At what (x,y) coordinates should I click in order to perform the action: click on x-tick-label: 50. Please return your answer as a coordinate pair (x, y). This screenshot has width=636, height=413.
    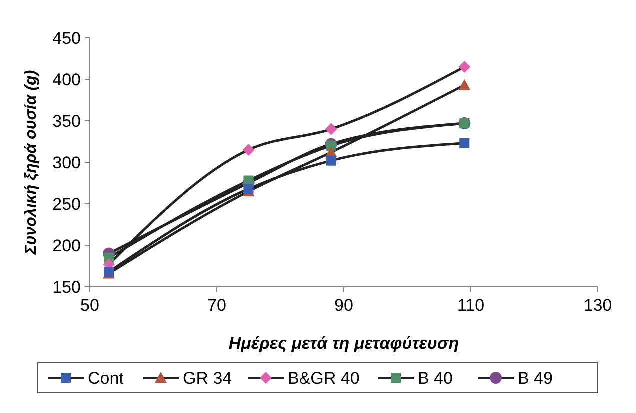
    Looking at the image, I should click on (90, 305).